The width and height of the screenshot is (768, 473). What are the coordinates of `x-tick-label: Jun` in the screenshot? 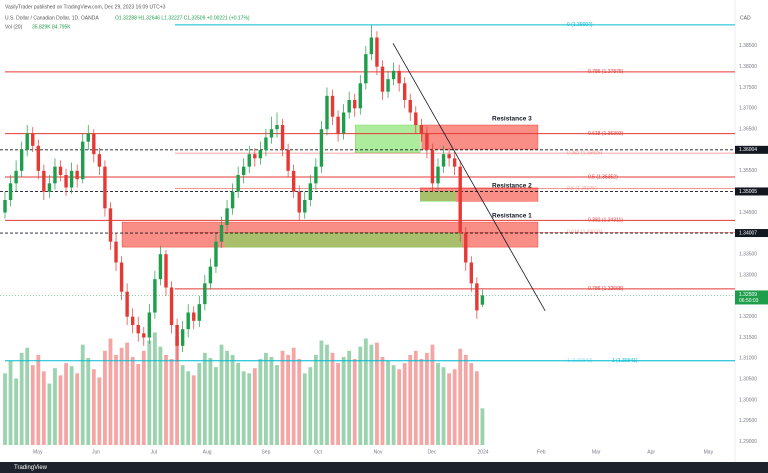 It's located at (96, 452).